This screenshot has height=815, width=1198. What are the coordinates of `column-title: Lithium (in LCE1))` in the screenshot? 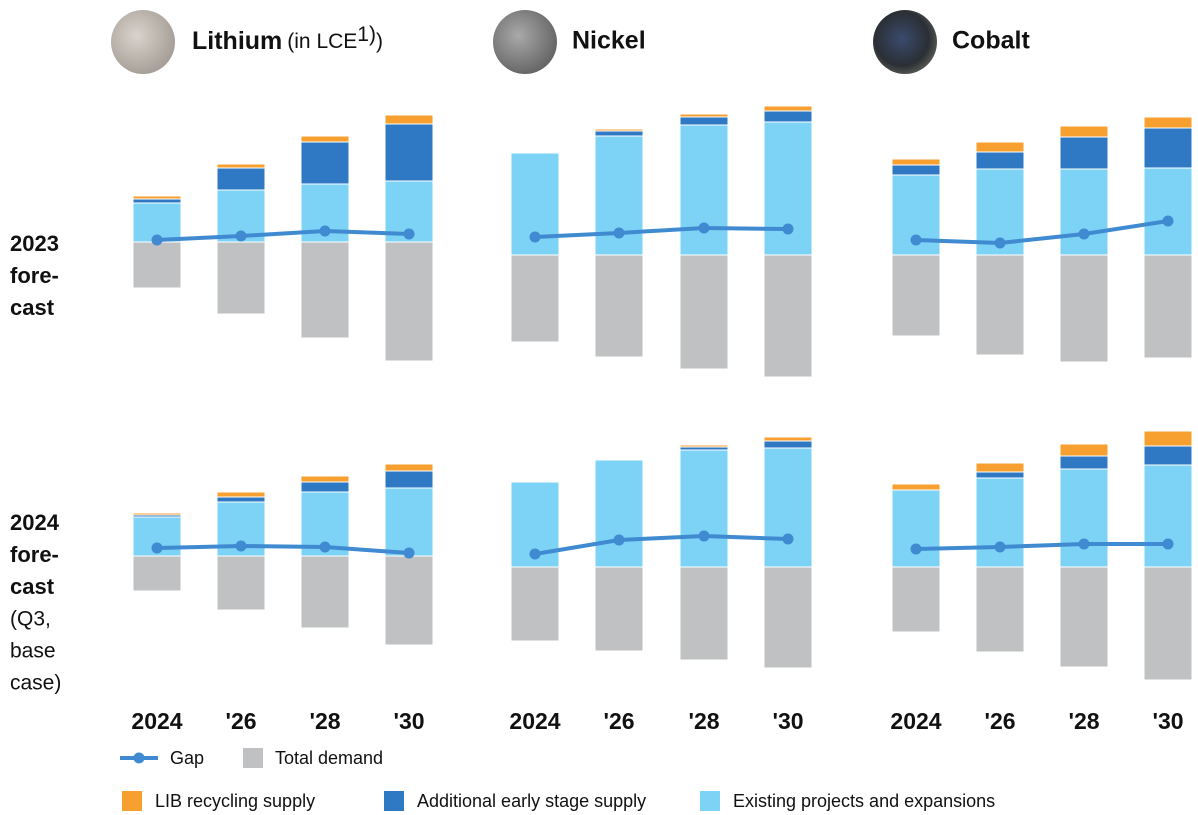 It's located at (287, 39).